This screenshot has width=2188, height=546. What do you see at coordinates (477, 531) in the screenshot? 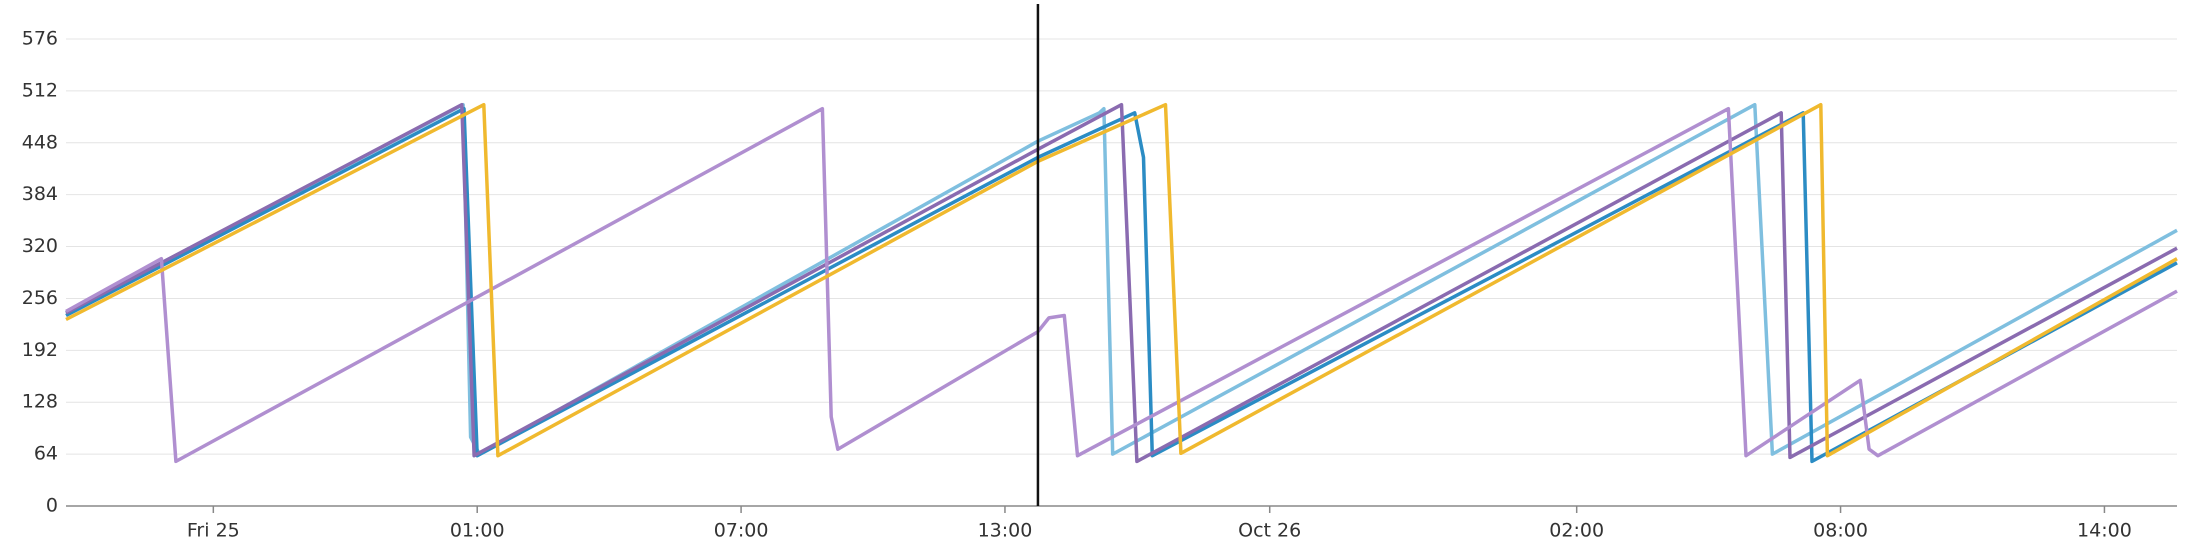
I see `x-tick-label: 01:00` at bounding box center [477, 531].